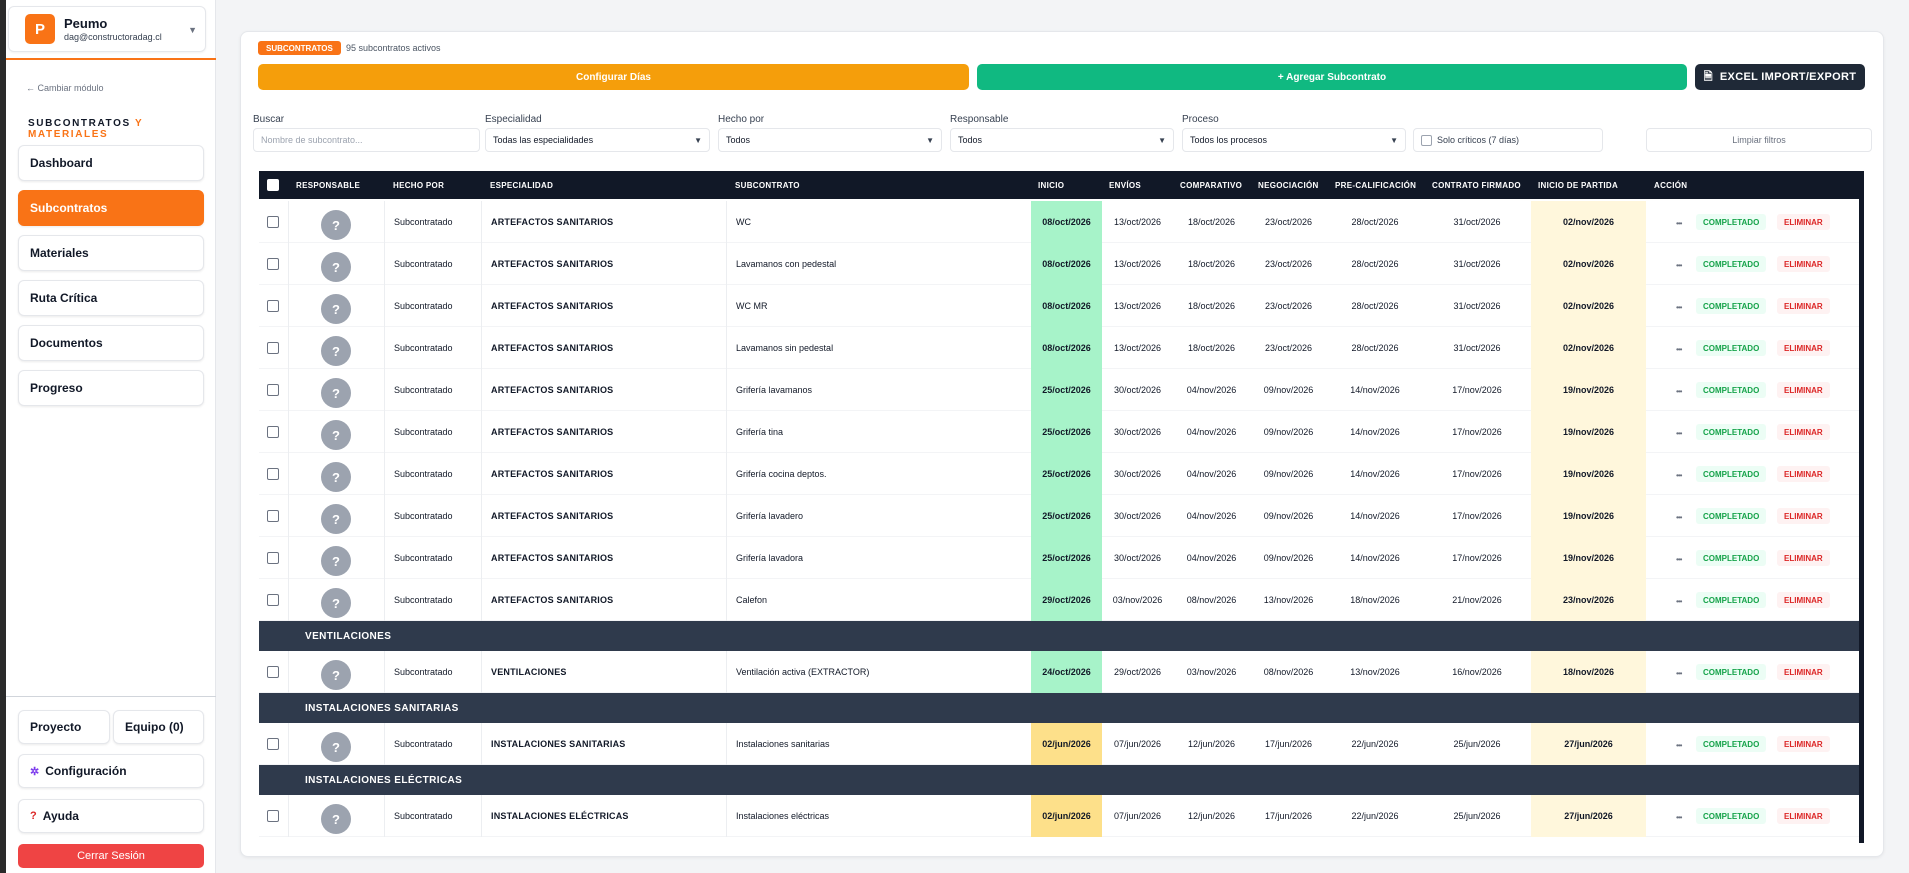  Describe the element at coordinates (830, 140) in the screenshot. I see `doneby-select: Todos ▼` at that location.